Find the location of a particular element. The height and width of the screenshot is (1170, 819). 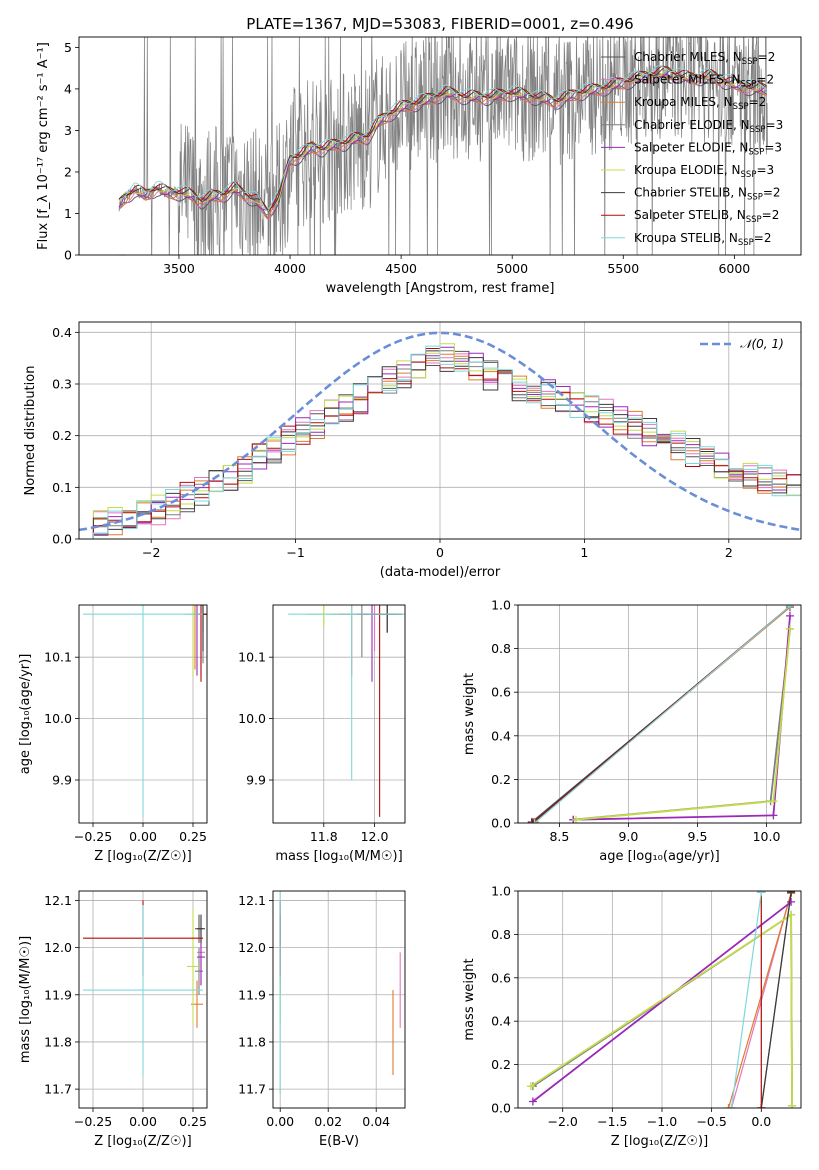

x-tick-label: −1 is located at coordinates (295, 552).